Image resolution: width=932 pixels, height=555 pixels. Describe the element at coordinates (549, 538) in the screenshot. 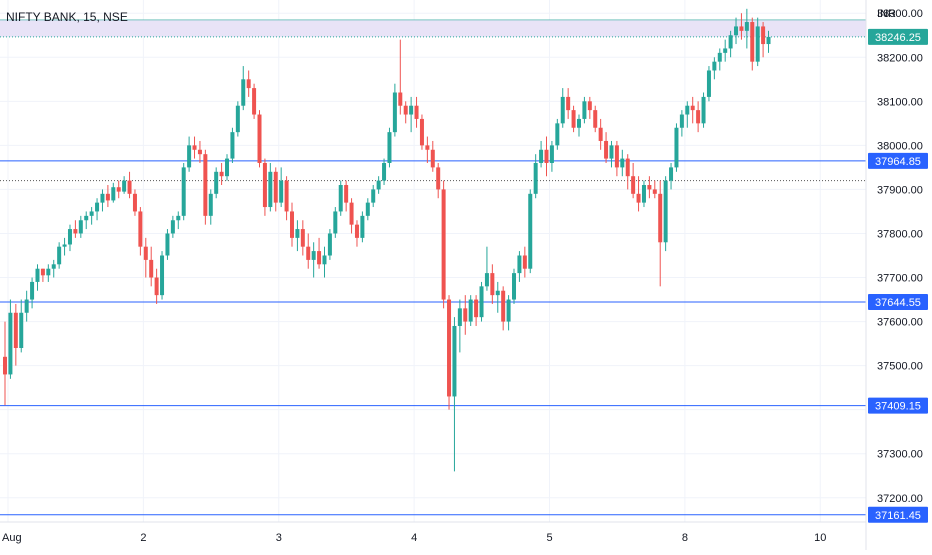

I see `x-tick-label: 5` at that location.